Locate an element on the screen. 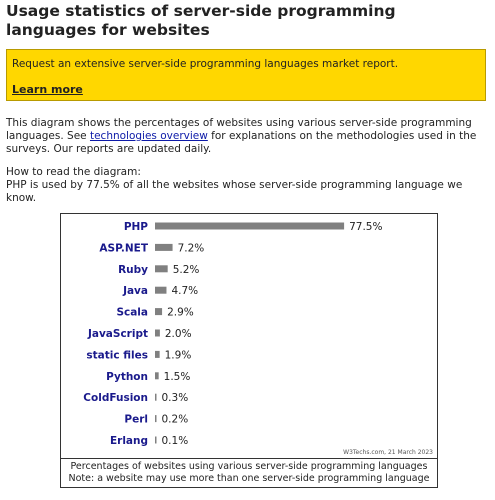 The image size is (495, 500). category-label: Java is located at coordinates (135, 291).